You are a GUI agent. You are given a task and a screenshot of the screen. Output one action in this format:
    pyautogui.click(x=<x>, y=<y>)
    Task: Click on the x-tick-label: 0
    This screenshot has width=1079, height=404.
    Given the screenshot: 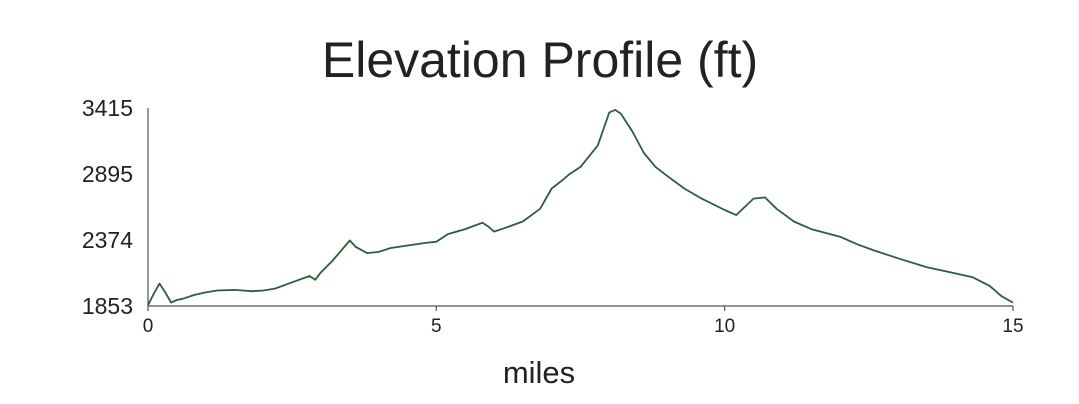 What is the action you would take?
    pyautogui.click(x=148, y=326)
    